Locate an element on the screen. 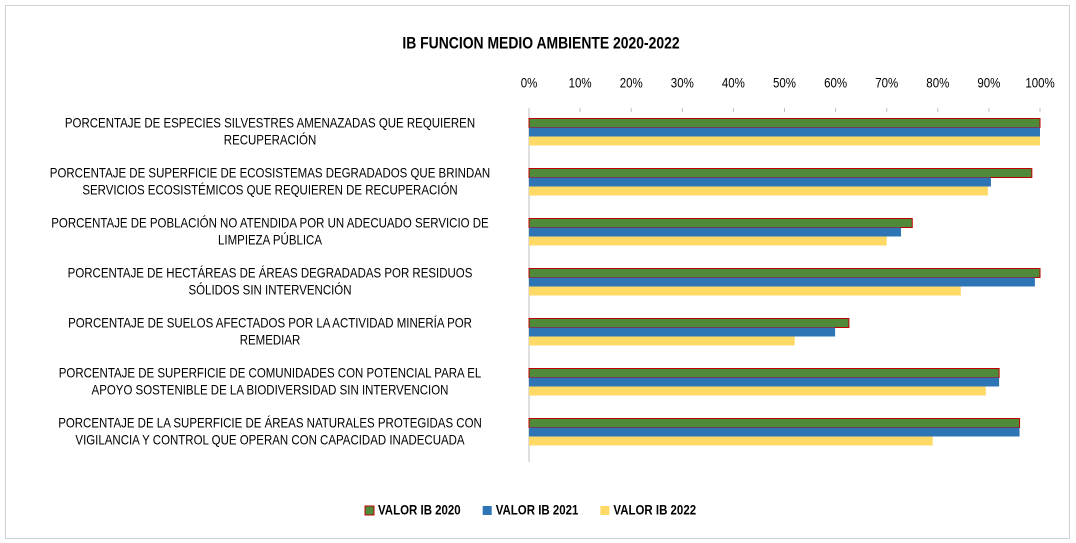  y-tick-label: REMEDIAR is located at coordinates (270, 340).